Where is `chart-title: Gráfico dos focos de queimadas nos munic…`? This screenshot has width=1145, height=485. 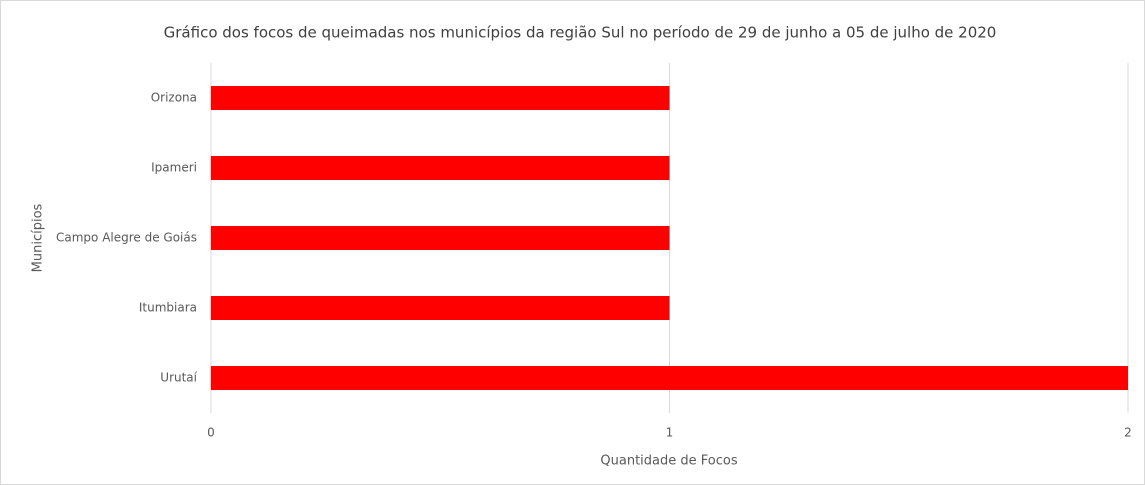 chart-title: Gráfico dos focos de queimadas nos munic… is located at coordinates (580, 33).